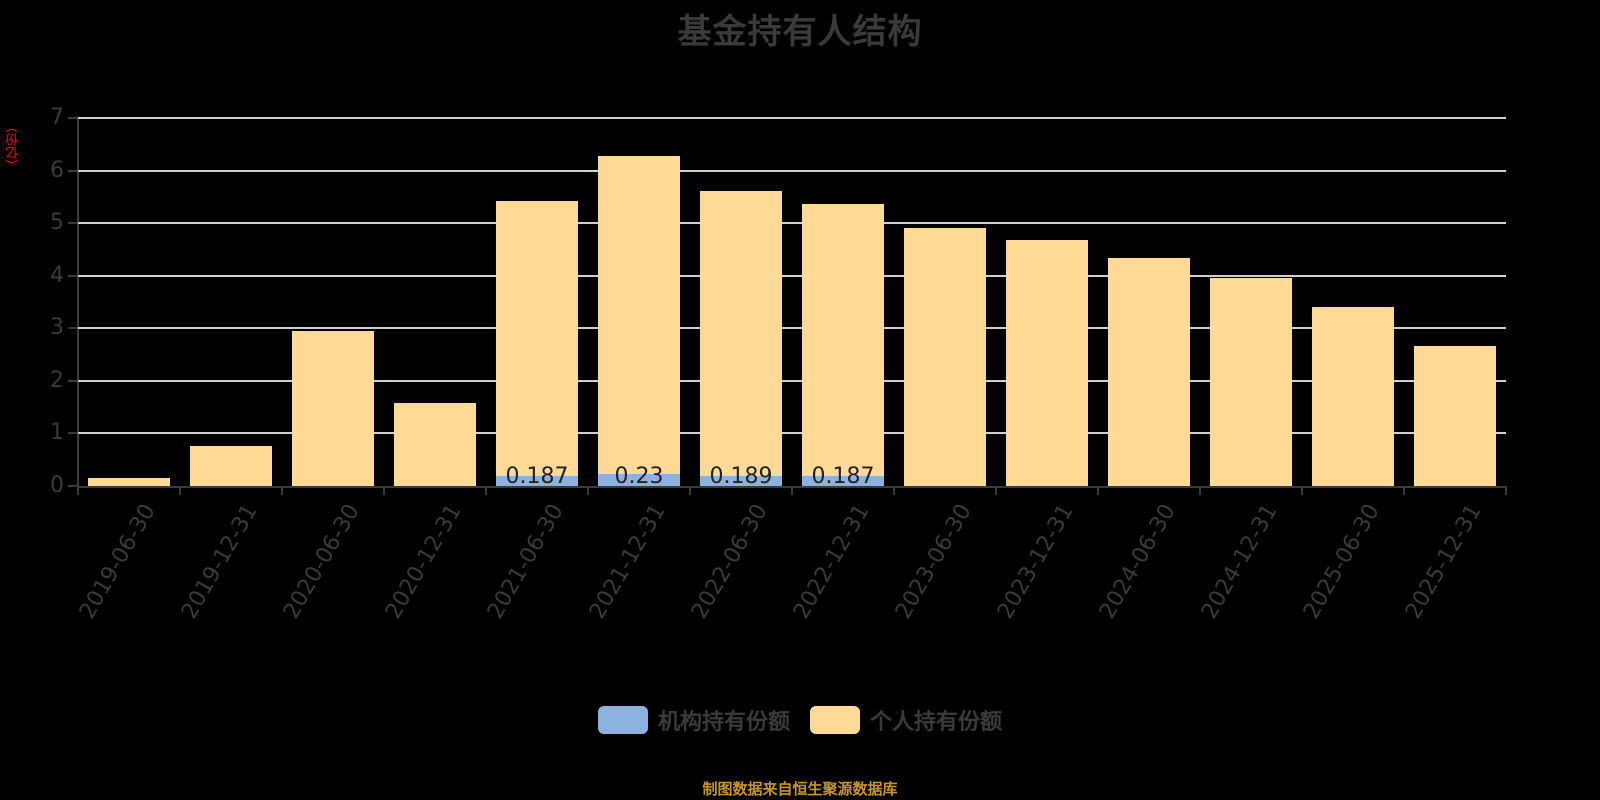 The width and height of the screenshot is (1600, 800). What do you see at coordinates (57, 117) in the screenshot?
I see `y-tick-label: 7` at bounding box center [57, 117].